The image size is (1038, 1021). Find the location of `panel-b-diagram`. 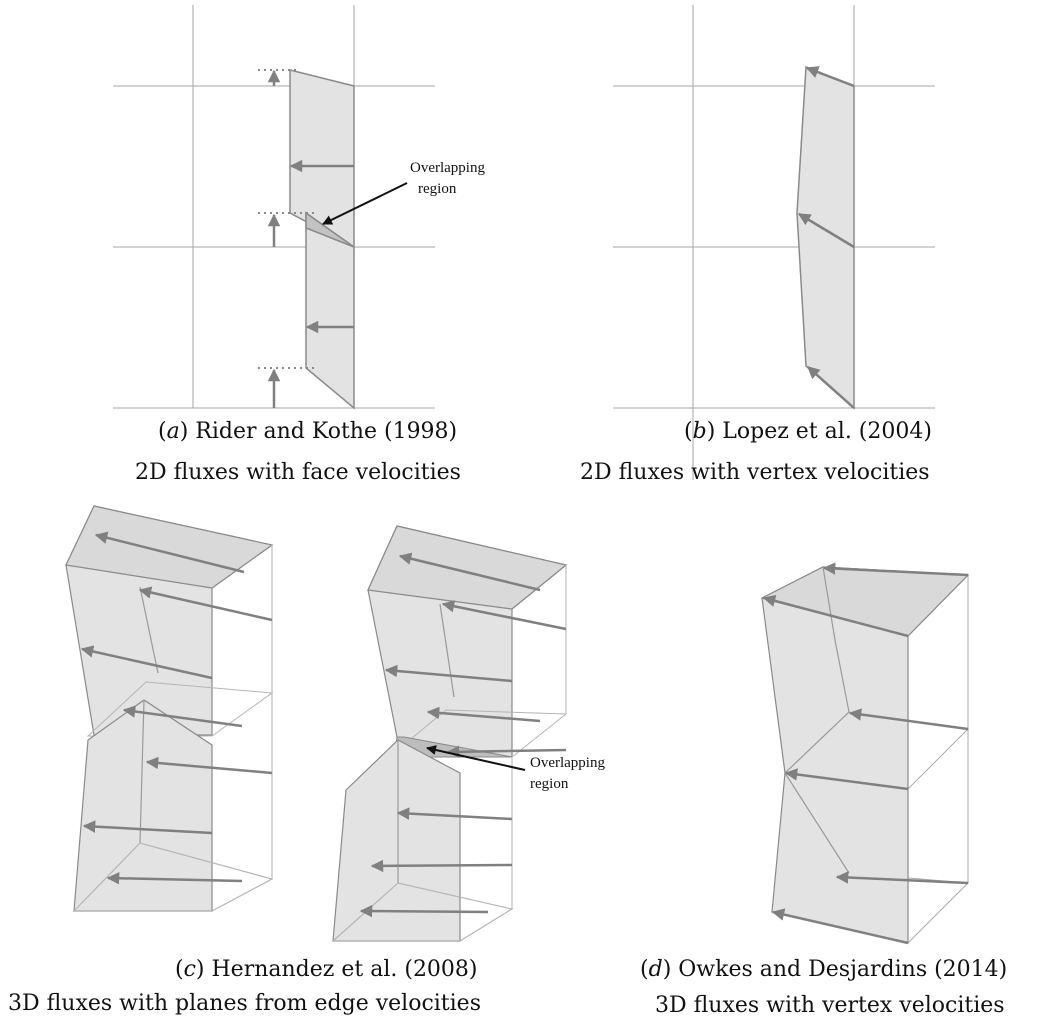

panel-b-diagram is located at coordinates (774, 242).